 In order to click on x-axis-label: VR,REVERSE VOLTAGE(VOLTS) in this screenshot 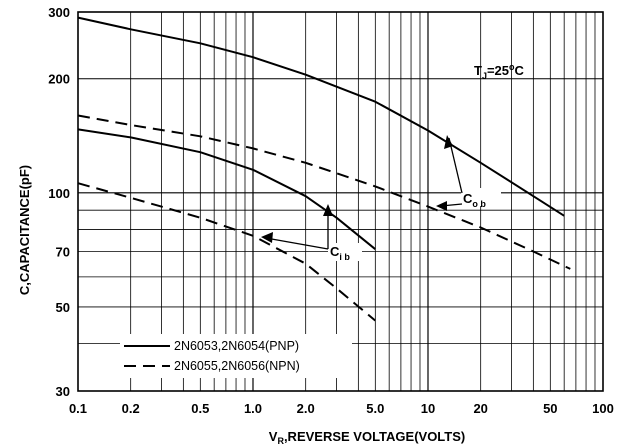, I will do `click(367, 437)`.